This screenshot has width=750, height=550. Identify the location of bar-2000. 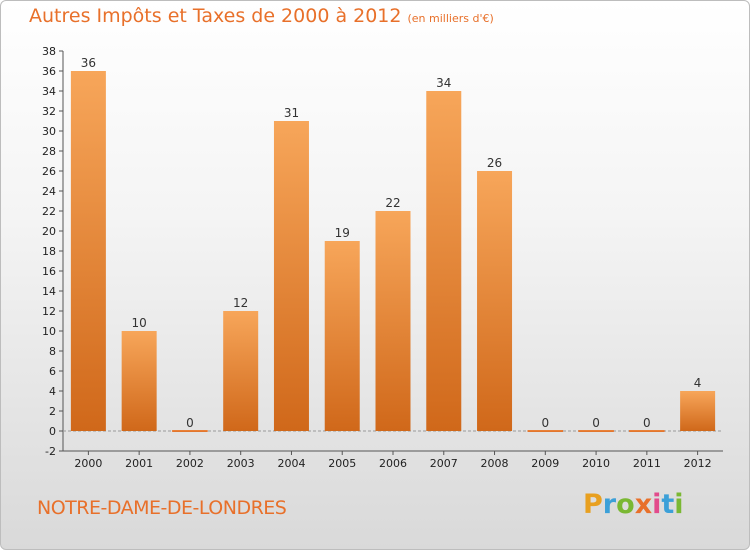
(88, 251).